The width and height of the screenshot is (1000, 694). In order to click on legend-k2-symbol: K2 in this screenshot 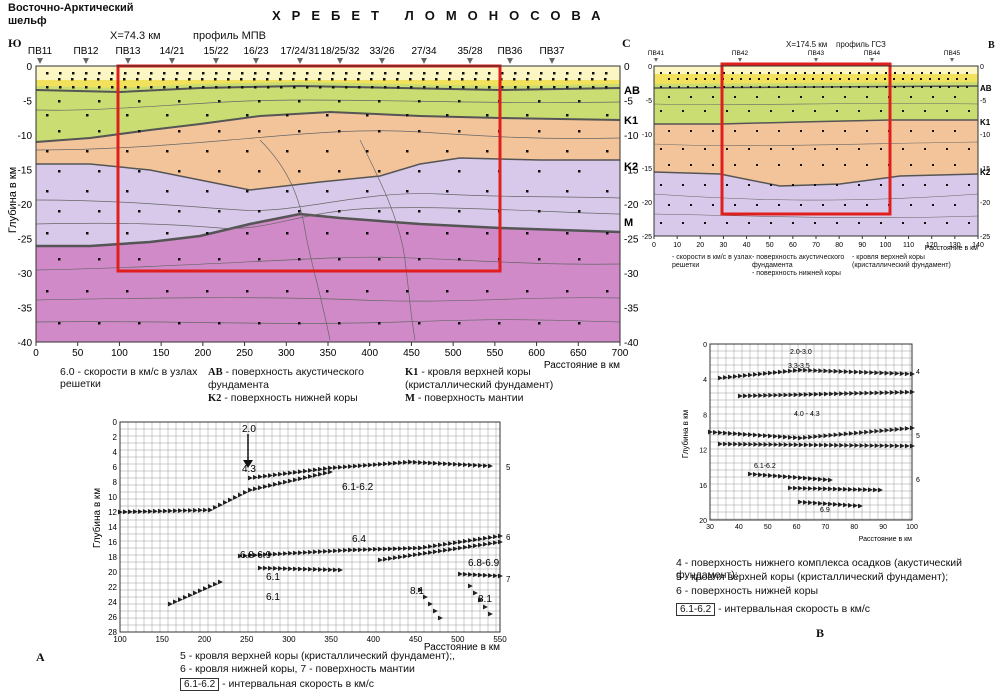, I will do `click(215, 398)`.